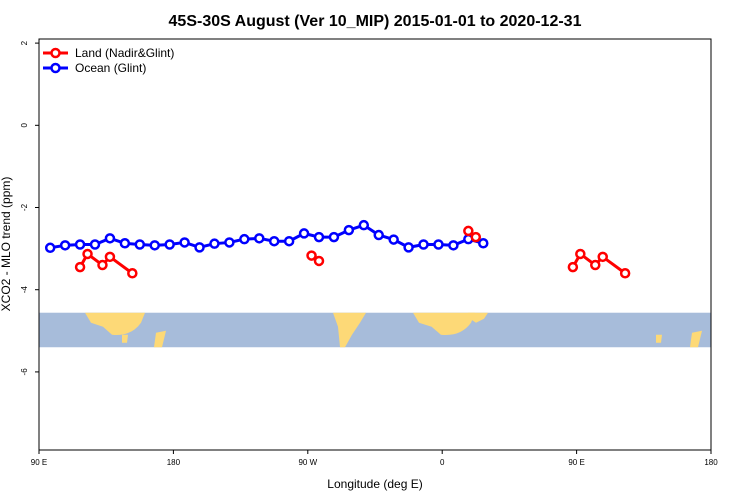 Image resolution: width=750 pixels, height=500 pixels. What do you see at coordinates (24, 42) in the screenshot?
I see `y-tick-label: 2` at bounding box center [24, 42].